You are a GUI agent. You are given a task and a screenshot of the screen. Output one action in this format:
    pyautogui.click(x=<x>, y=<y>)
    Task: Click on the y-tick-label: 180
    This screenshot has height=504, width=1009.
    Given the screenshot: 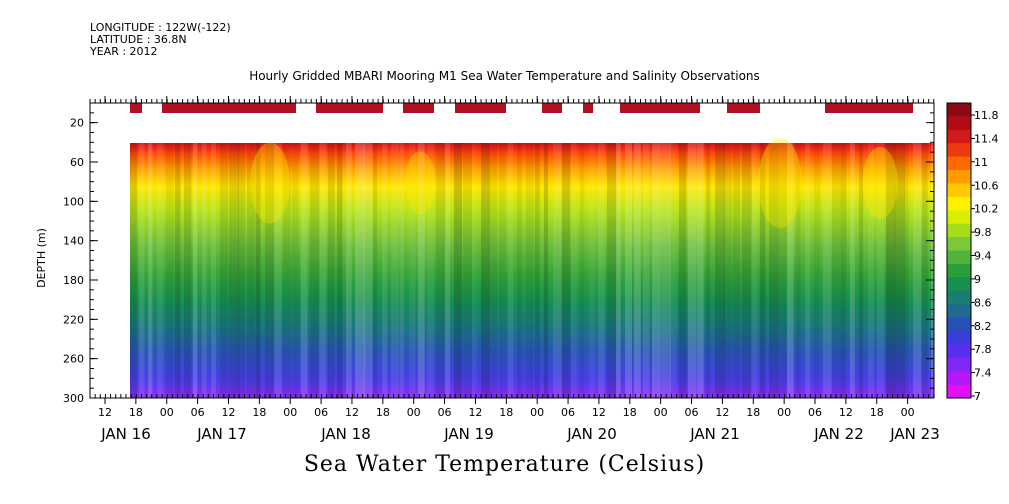 What is the action you would take?
    pyautogui.click(x=73, y=280)
    